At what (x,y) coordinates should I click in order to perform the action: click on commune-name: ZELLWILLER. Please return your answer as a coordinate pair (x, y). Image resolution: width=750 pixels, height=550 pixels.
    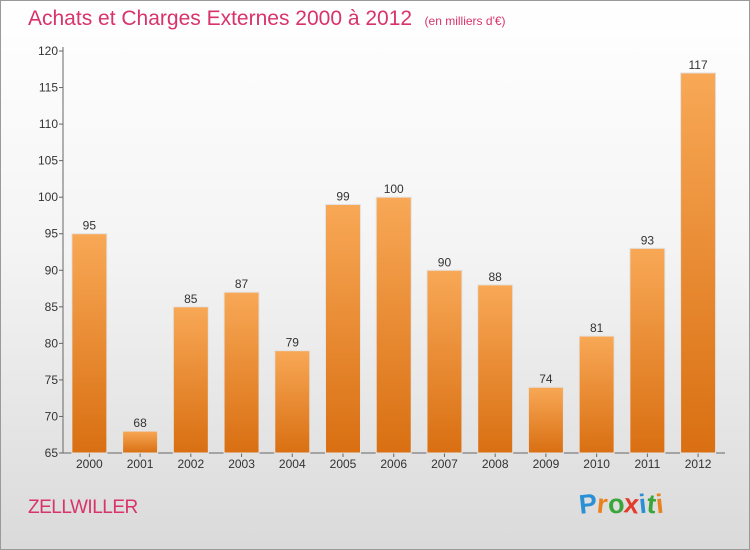
    Looking at the image, I should click on (83, 507).